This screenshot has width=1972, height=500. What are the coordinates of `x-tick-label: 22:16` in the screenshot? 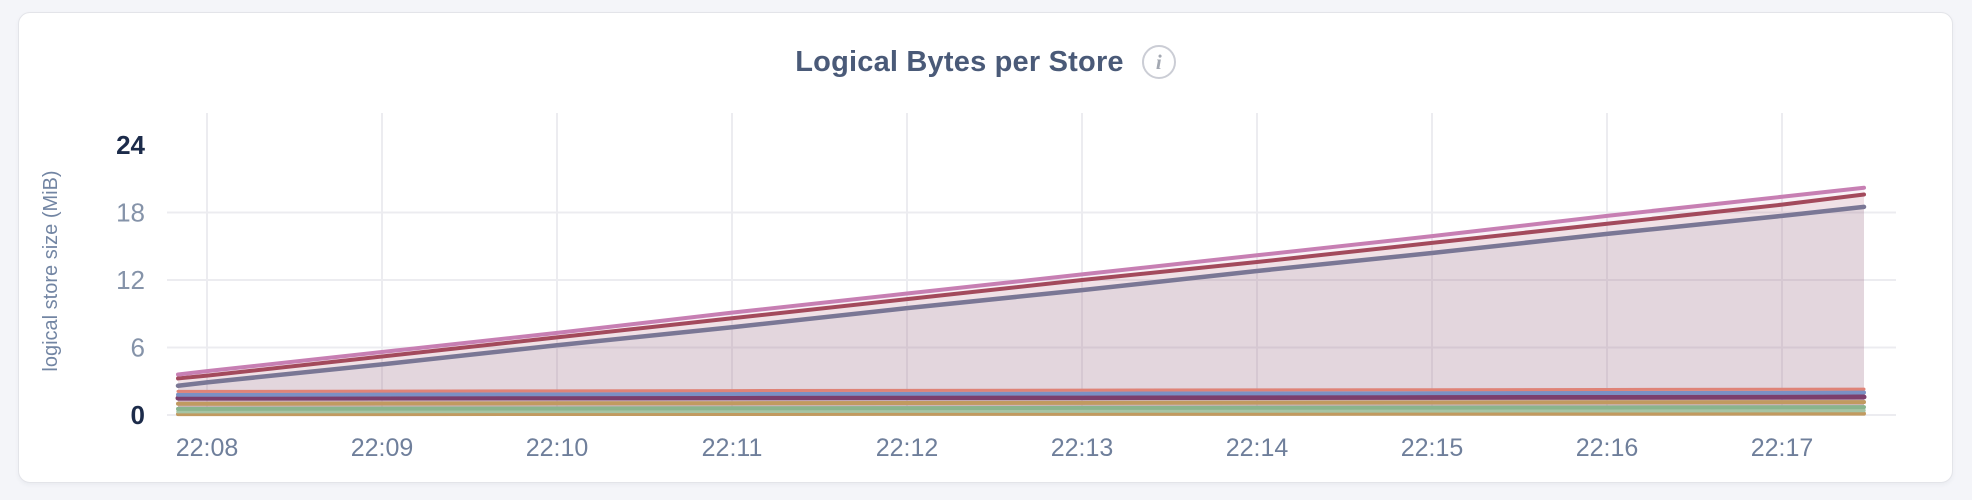 It's located at (1607, 448).